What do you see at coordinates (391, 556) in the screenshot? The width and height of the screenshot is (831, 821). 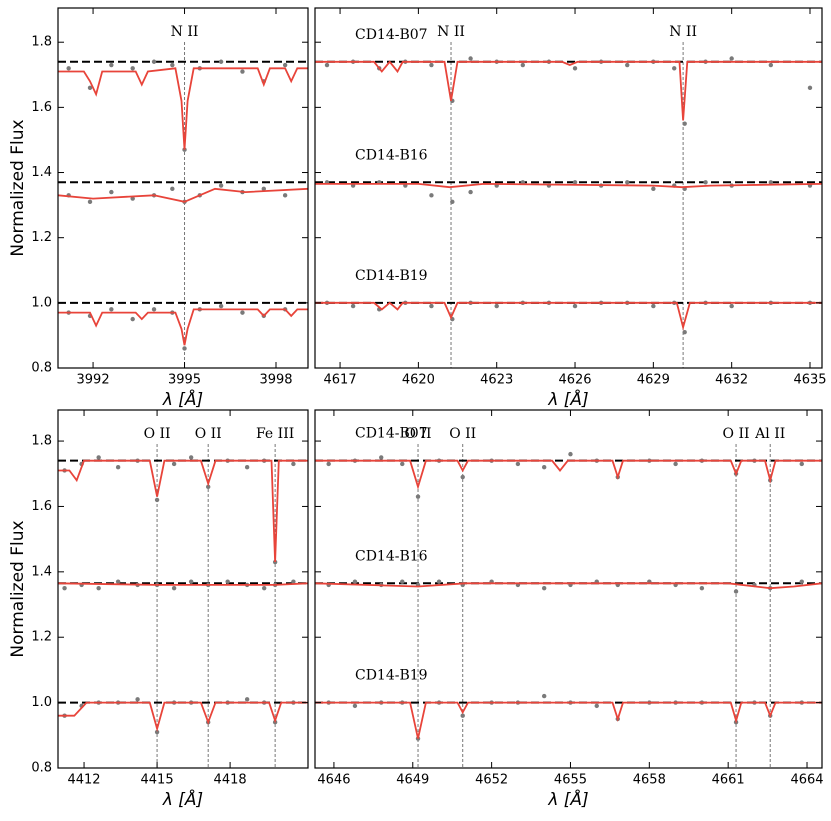 I see `star-label: CD14-B16` at bounding box center [391, 556].